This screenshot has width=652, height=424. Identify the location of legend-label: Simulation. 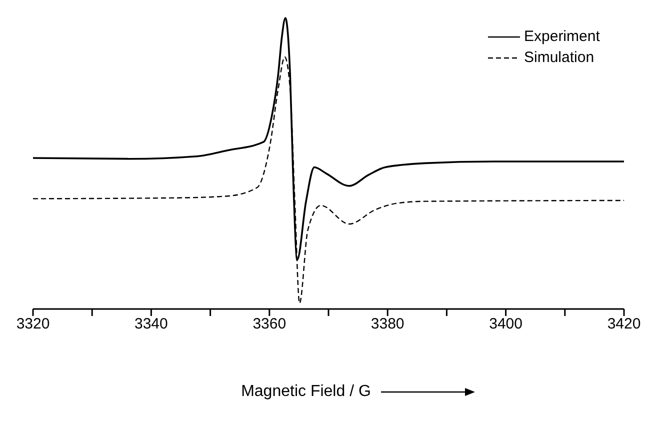
(559, 57).